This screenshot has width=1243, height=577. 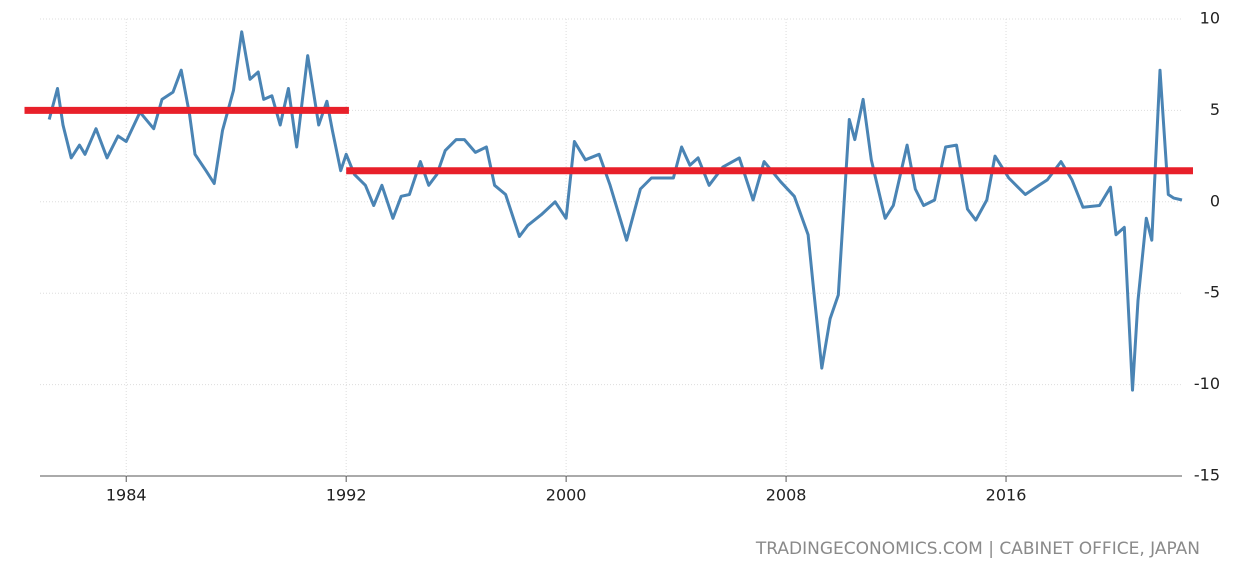 What do you see at coordinates (566, 495) in the screenshot?
I see `x-tick-label: 2000` at bounding box center [566, 495].